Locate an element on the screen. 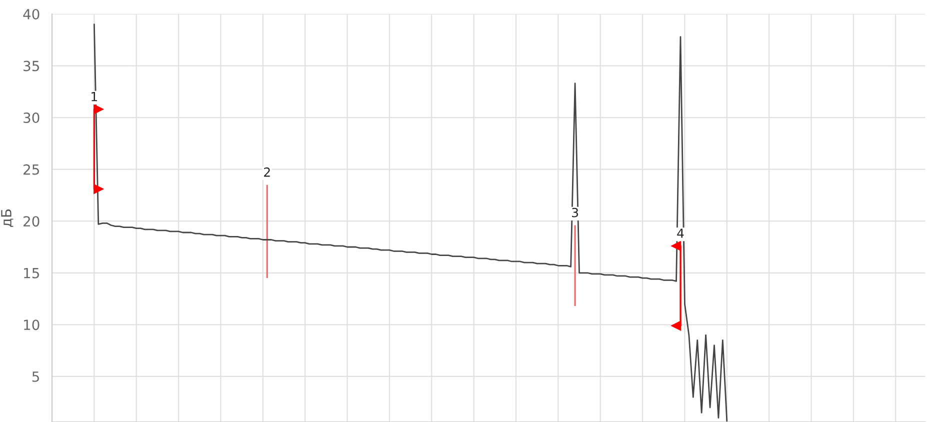 Image resolution: width=927 pixels, height=422 pixels. y-tick-label: 10 is located at coordinates (32, 325).